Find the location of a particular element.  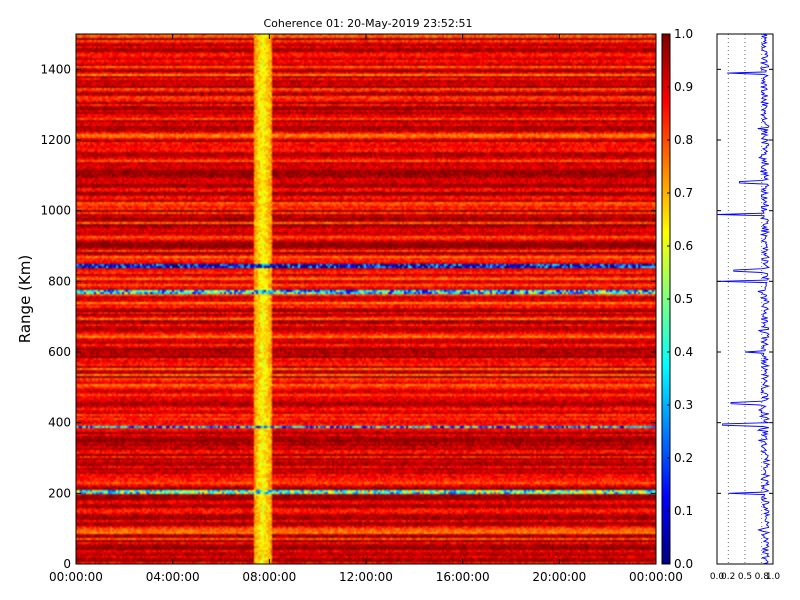

colorbar-tick-label: 0.1 is located at coordinates (683, 511).